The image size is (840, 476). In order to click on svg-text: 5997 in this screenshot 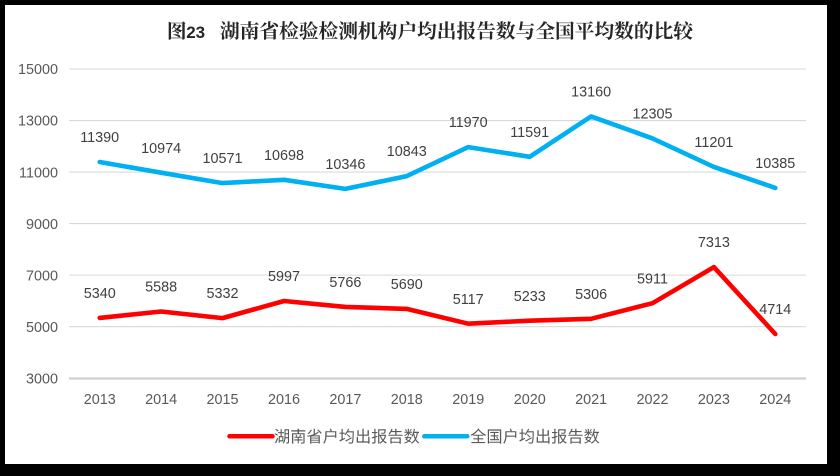, I will do `click(284, 277)`.